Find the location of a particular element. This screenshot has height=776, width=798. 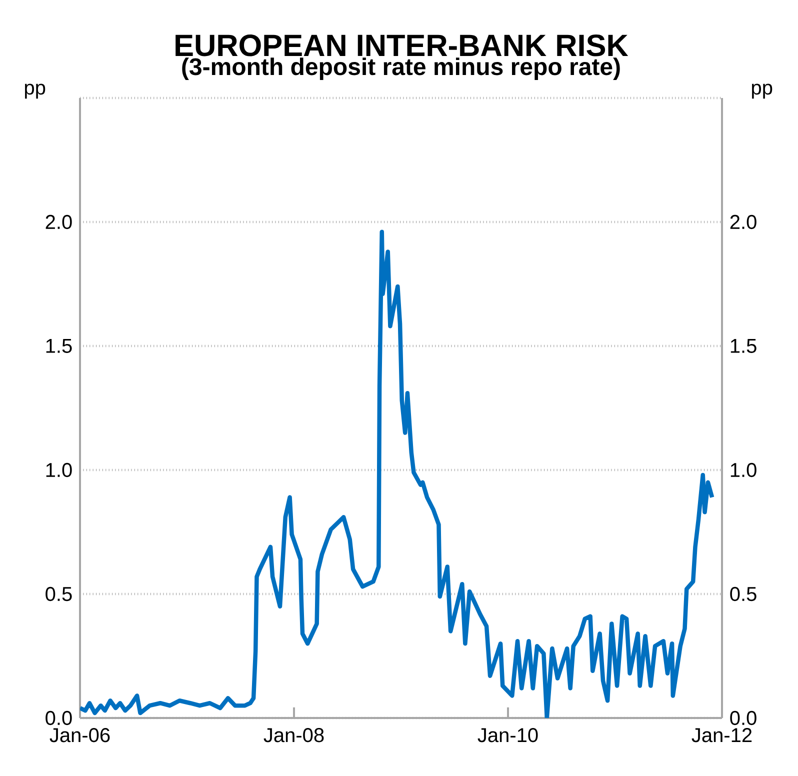

y-tick-label: 0.5 is located at coordinates (59, 594).